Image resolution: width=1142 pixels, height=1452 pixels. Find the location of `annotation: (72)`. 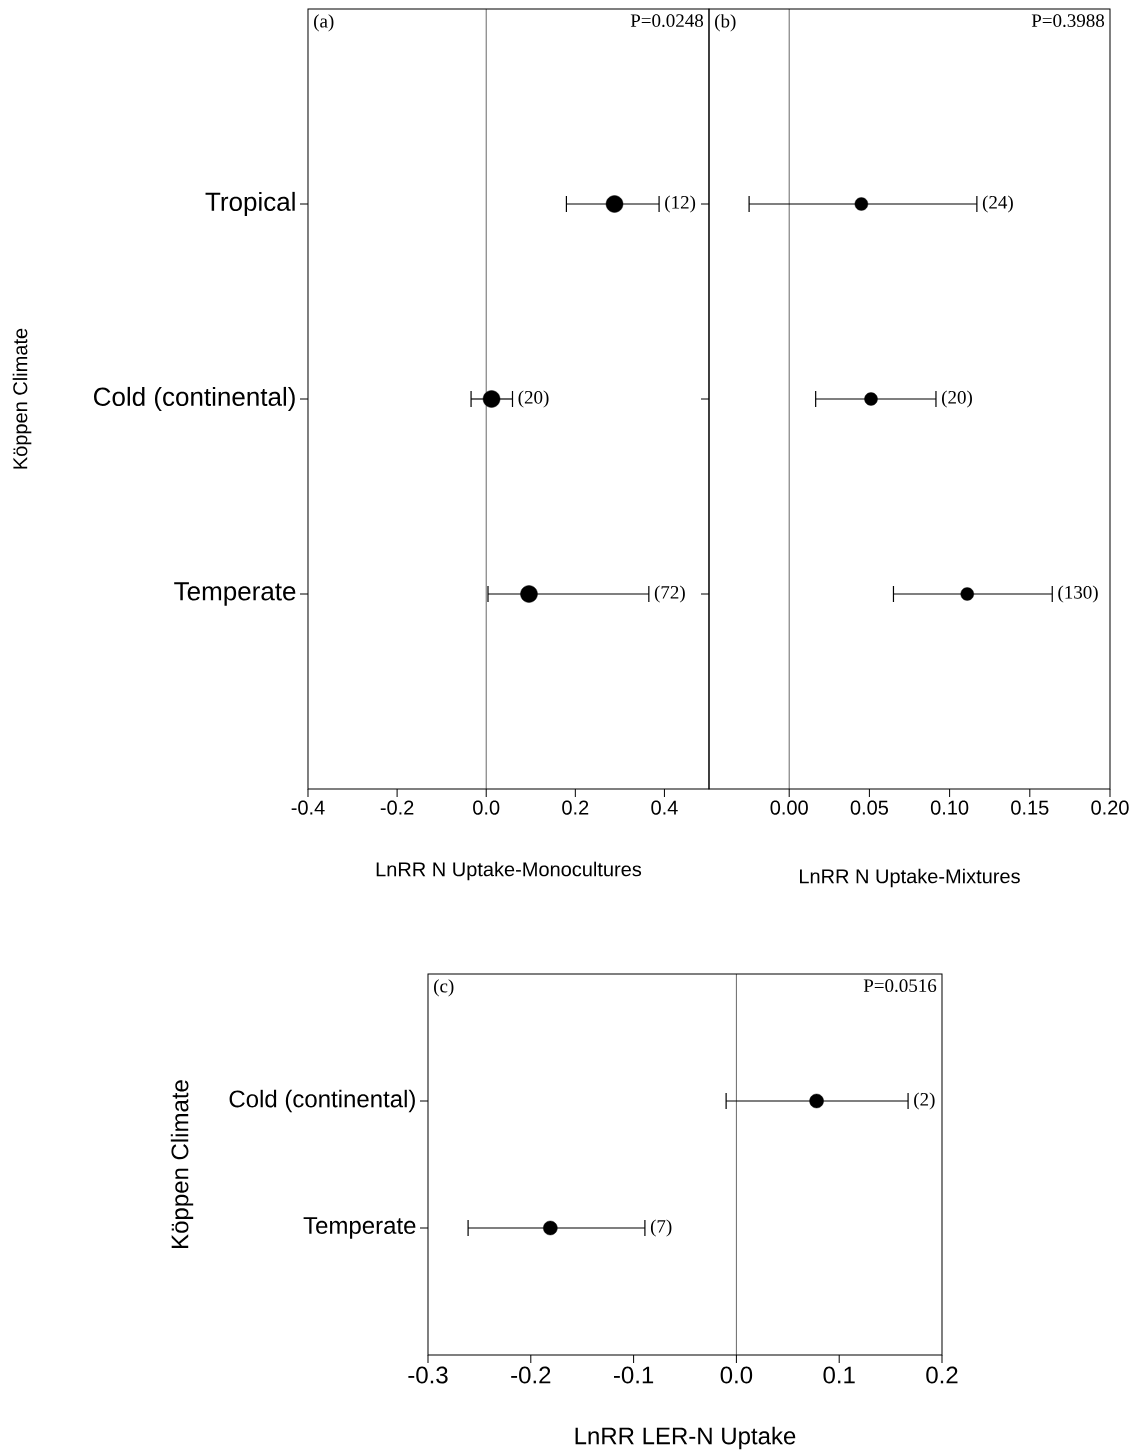

annotation: (72) is located at coordinates (669, 594).